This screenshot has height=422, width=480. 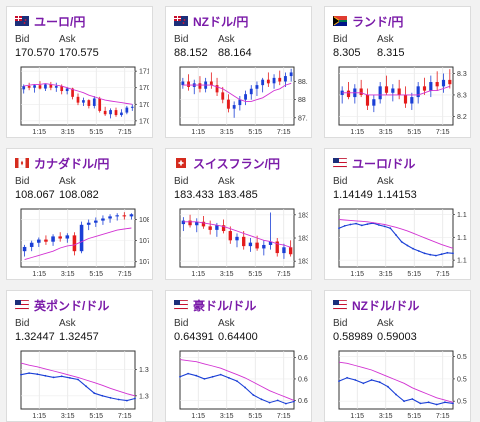 What do you see at coordinates (399, 101) in the screenshot?
I see `rate-chart: 1:15 3:15 5:15 7:15 8.31 8.3 8.29` at bounding box center [399, 101].